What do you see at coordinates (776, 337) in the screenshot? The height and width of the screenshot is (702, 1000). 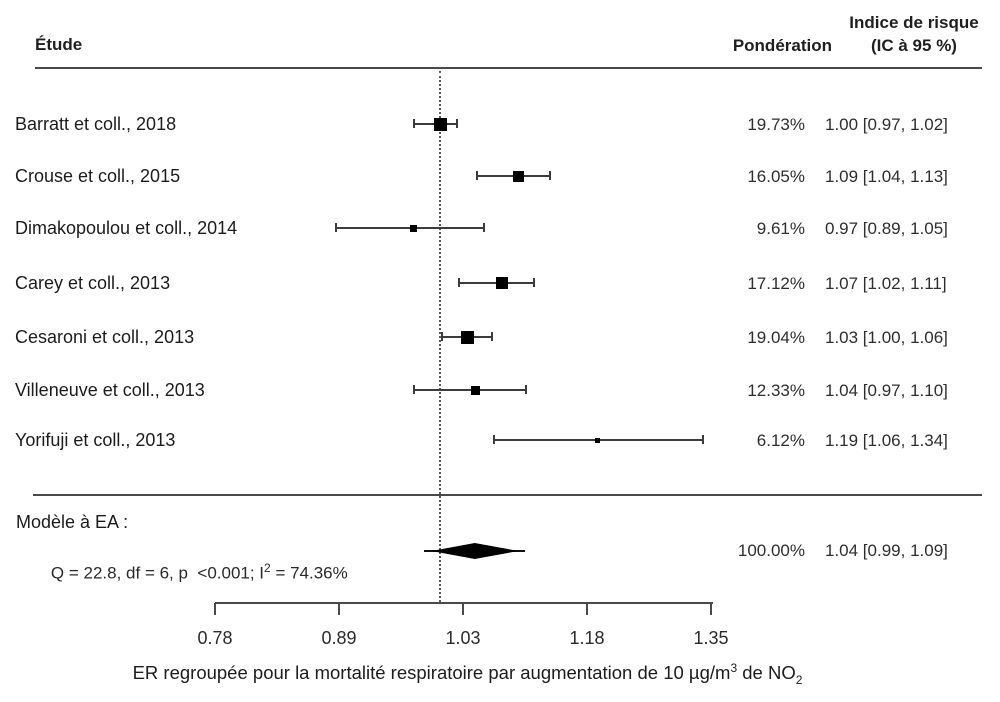 I see `weight-value: 19.04%` at bounding box center [776, 337].